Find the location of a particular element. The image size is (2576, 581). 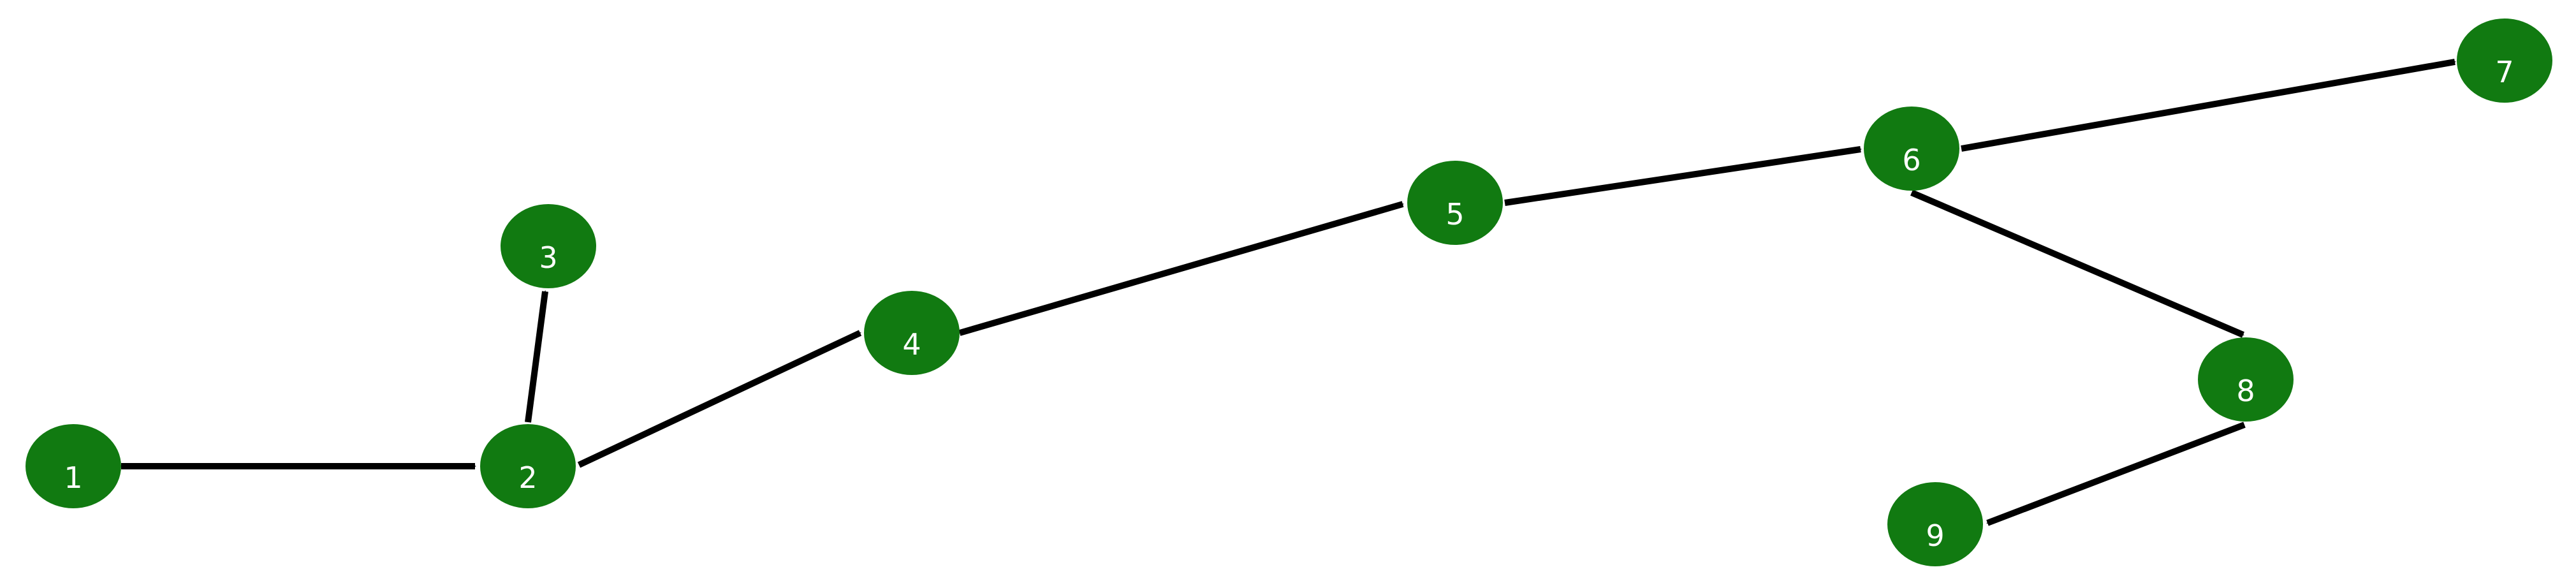

node-5-label: 5 is located at coordinates (1454, 215).